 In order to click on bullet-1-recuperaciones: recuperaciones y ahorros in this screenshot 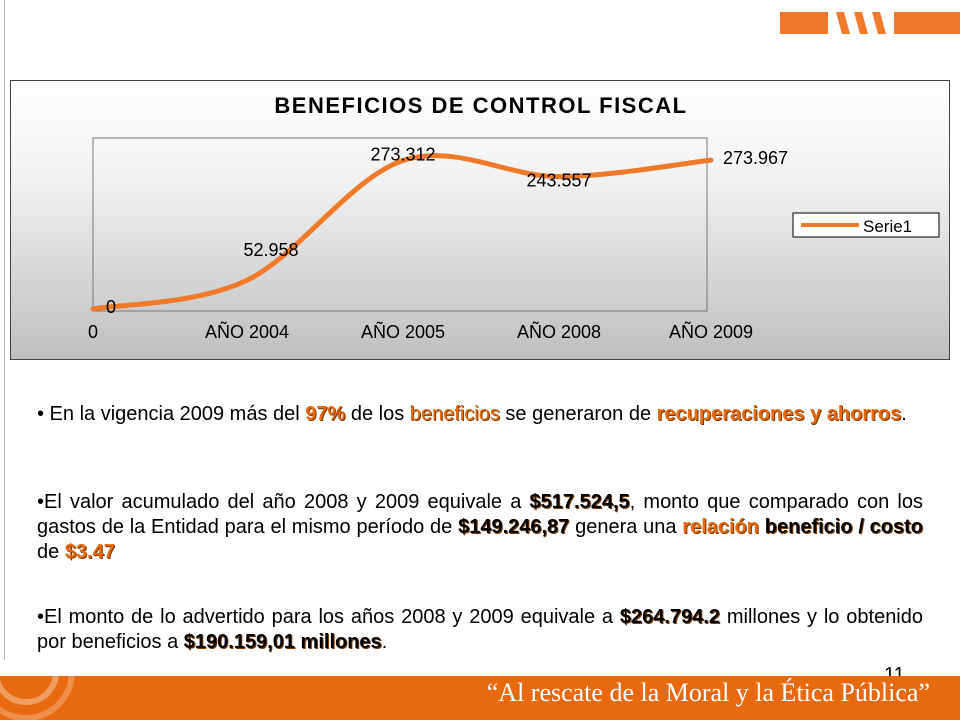, I will do `click(779, 414)`.